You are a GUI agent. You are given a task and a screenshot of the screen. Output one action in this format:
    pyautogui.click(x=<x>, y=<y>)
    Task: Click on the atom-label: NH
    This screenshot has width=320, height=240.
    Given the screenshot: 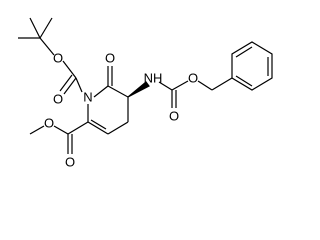 What is the action you would take?
    pyautogui.click(x=153, y=78)
    